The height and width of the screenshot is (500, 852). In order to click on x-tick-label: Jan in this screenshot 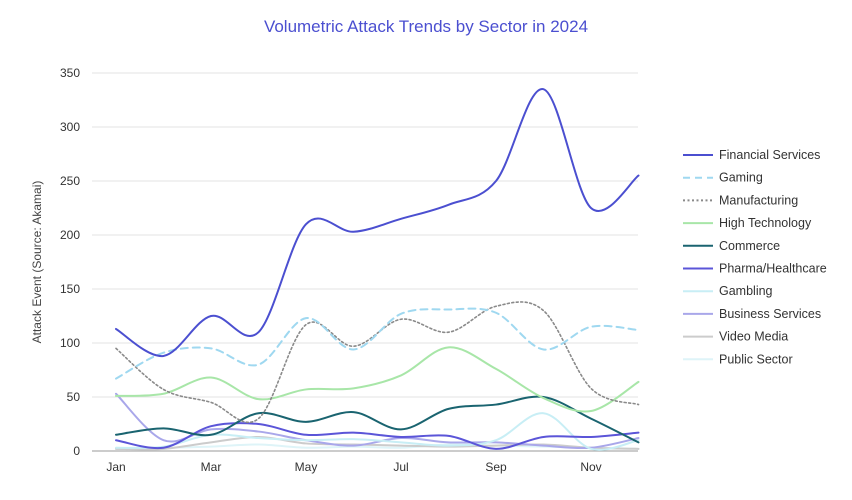, I will do `click(115, 467)`.